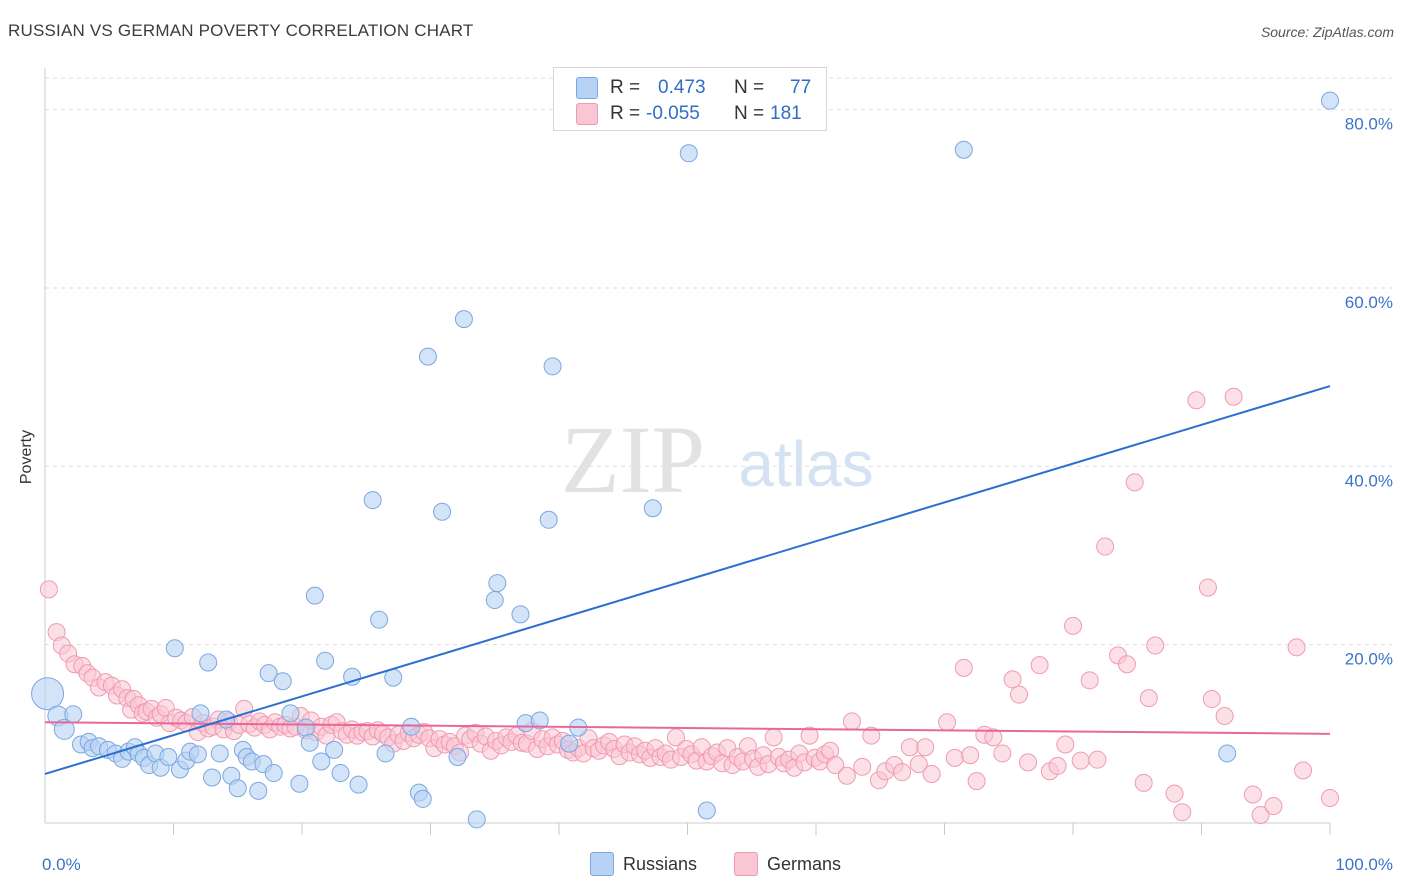  I want to click on russians-legend-swatch, so click(602, 864).